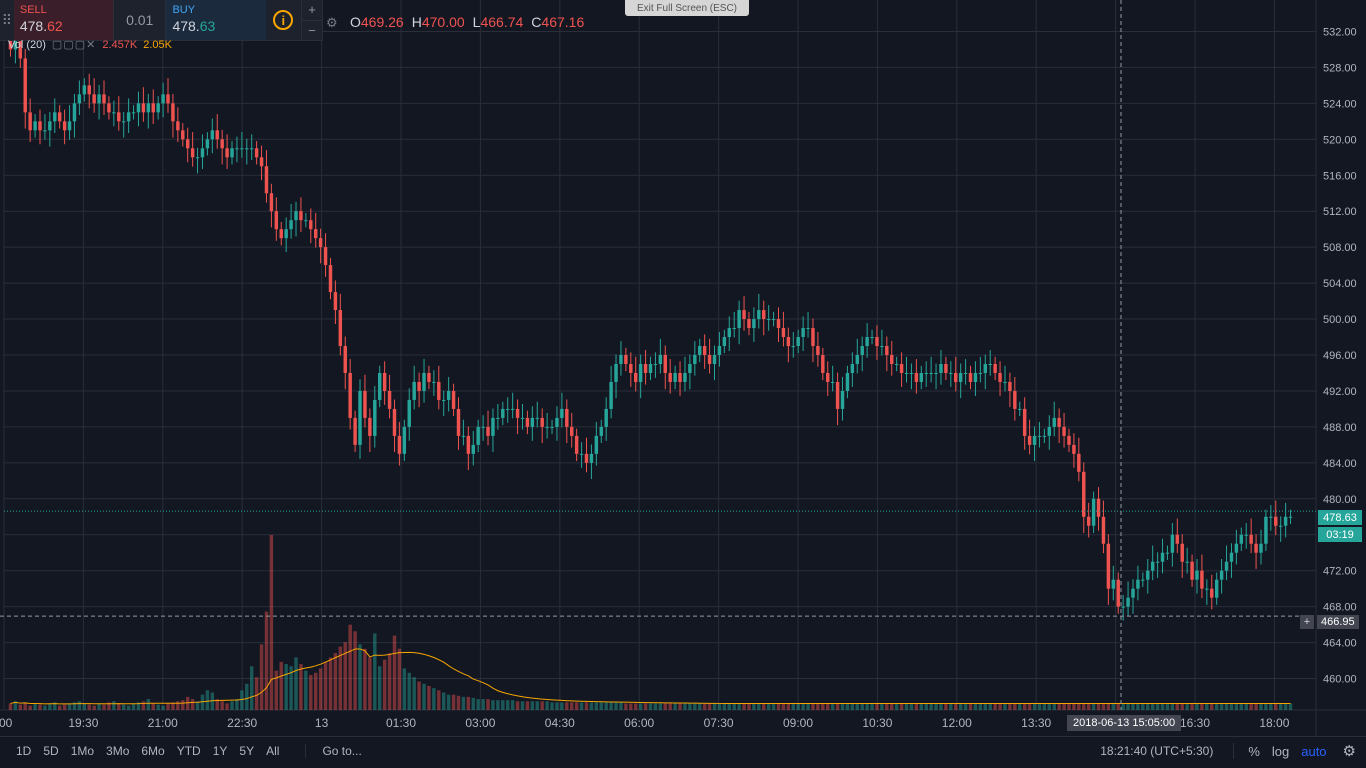 This screenshot has height=768, width=1366. I want to click on range-button-6mo: 6Mo, so click(153, 751).